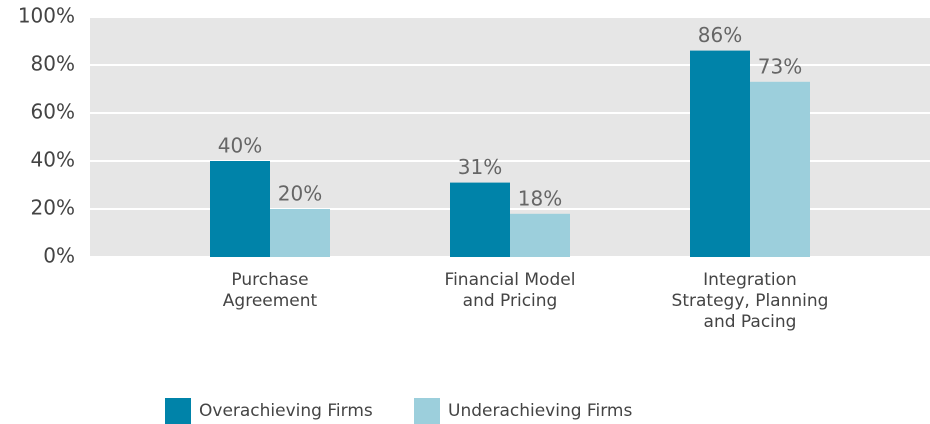 This screenshot has height=424, width=930. What do you see at coordinates (270, 290) in the screenshot?
I see `x-tick-label: Purchase Agreement` at bounding box center [270, 290].